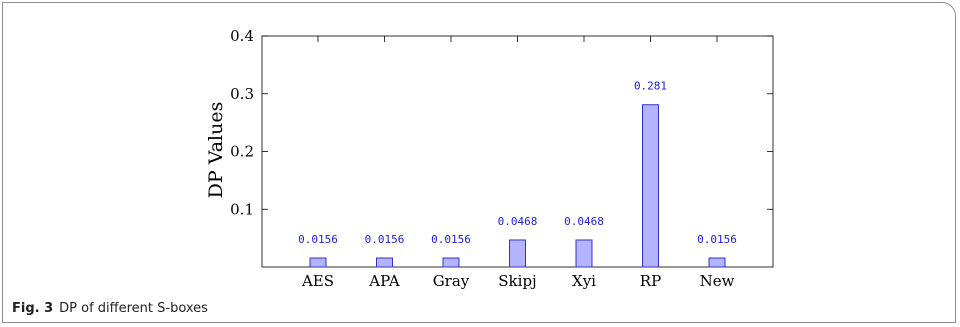 The height and width of the screenshot is (327, 960). Describe the element at coordinates (317, 281) in the screenshot. I see `x-tick-label-aes: AES` at that location.